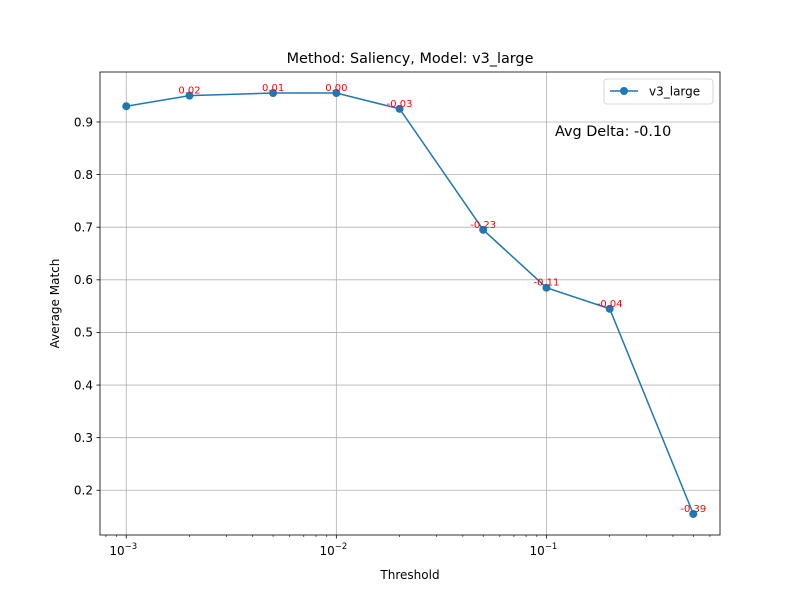 This screenshot has height=600, width=800. Describe the element at coordinates (83, 280) in the screenshot. I see `y-tick-label: 0.6` at that location.